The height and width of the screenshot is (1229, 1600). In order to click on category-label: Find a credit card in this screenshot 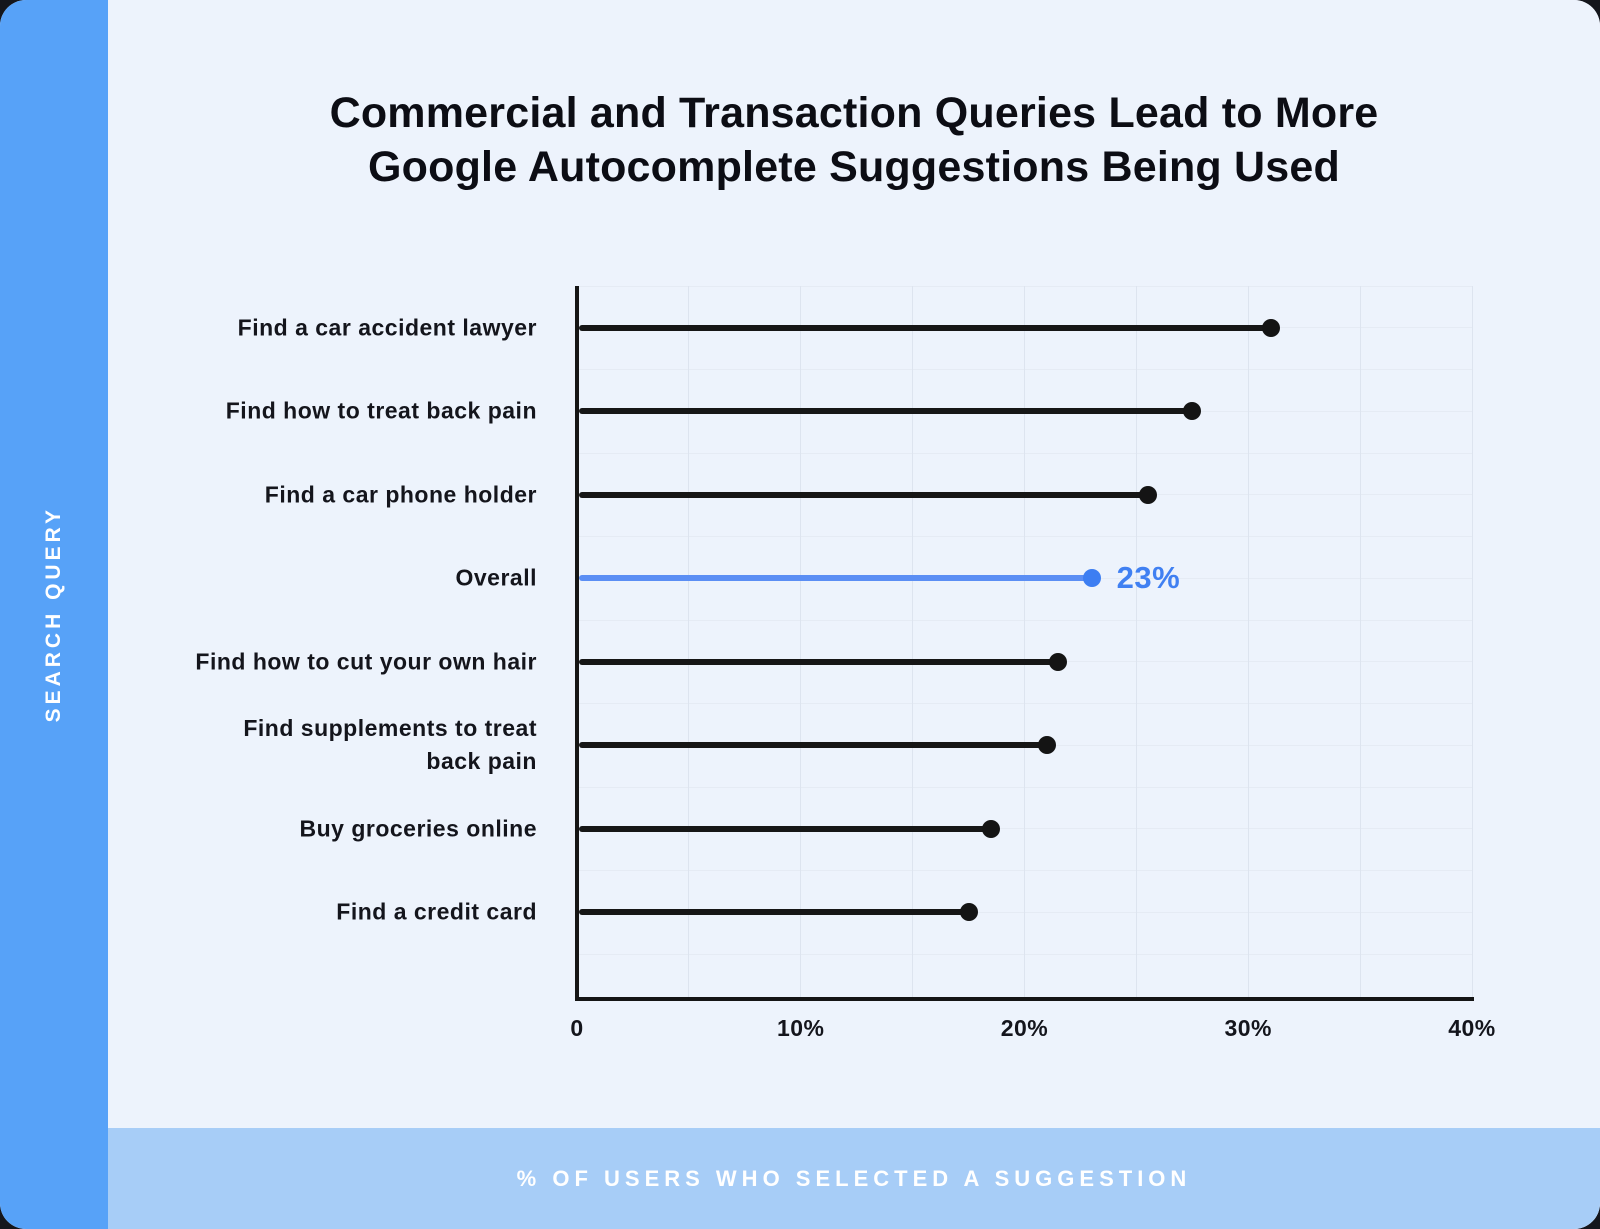, I will do `click(436, 911)`.